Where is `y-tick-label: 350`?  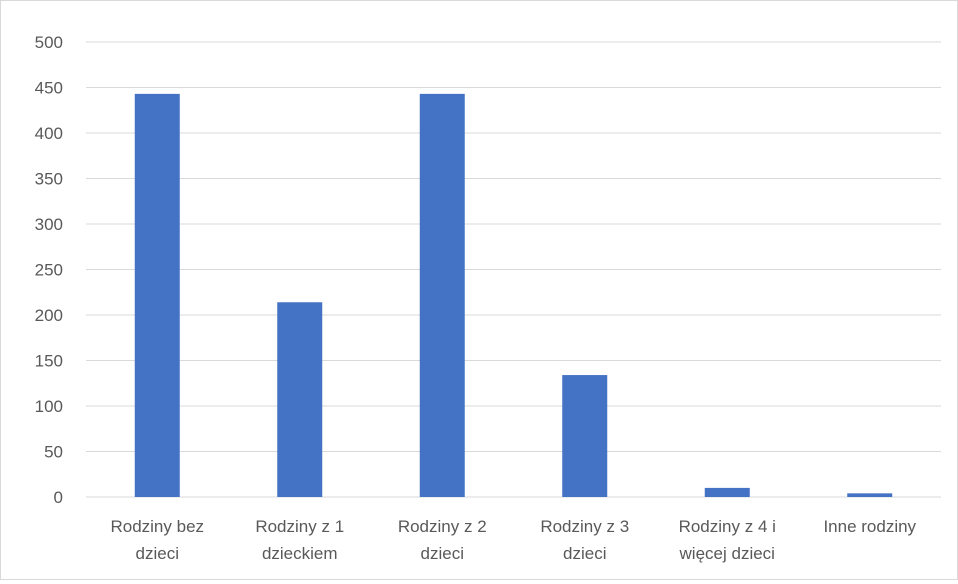 y-tick-label: 350 is located at coordinates (49, 179).